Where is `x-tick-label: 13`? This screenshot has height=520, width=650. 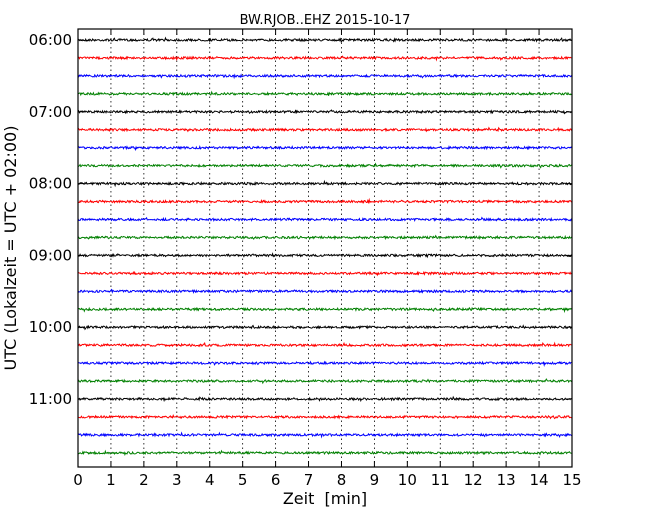
x-tick-label: 13 is located at coordinates (506, 480).